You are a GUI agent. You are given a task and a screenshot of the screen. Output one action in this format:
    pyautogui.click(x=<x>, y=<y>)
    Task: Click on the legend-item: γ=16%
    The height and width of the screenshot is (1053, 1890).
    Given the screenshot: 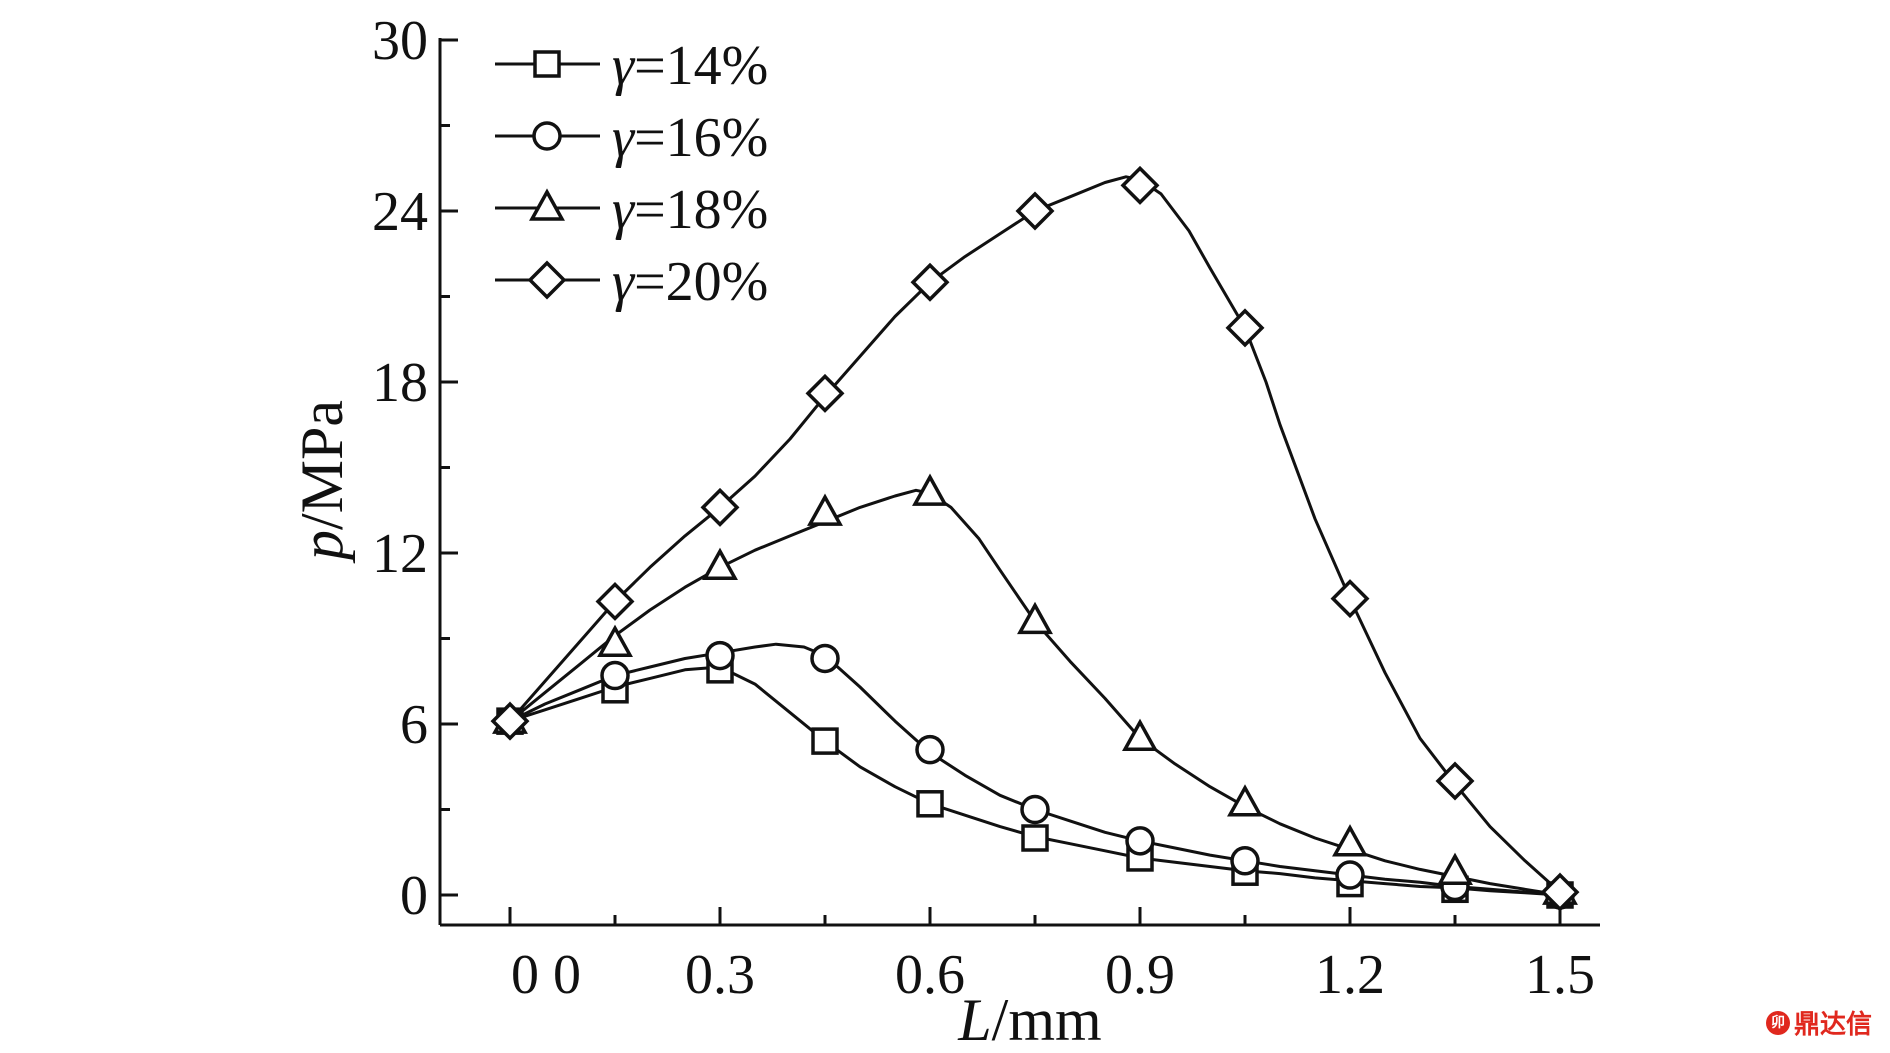 What is the action you would take?
    pyautogui.click(x=631, y=138)
    